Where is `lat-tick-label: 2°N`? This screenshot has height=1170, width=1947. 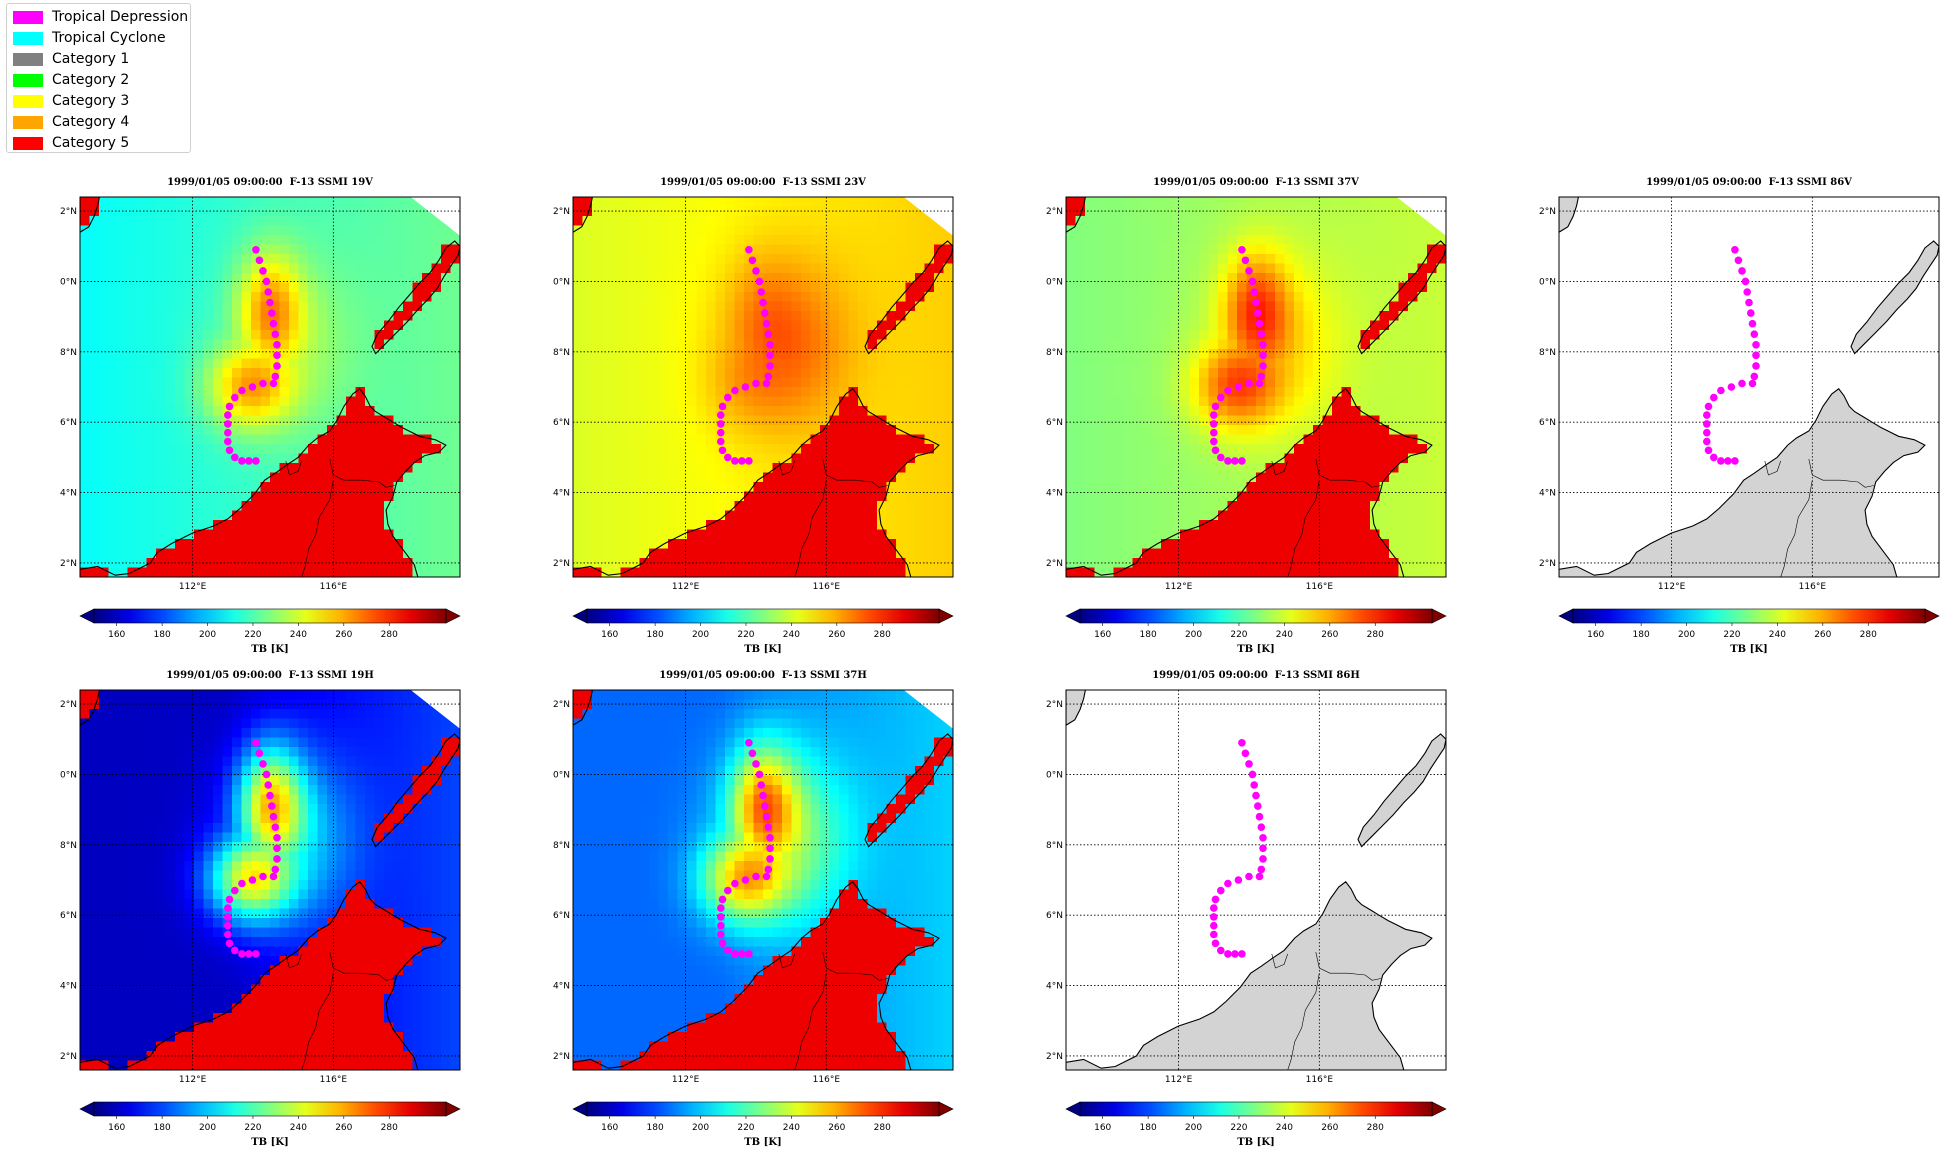
lat-tick-label: 2°N is located at coordinates (561, 564).